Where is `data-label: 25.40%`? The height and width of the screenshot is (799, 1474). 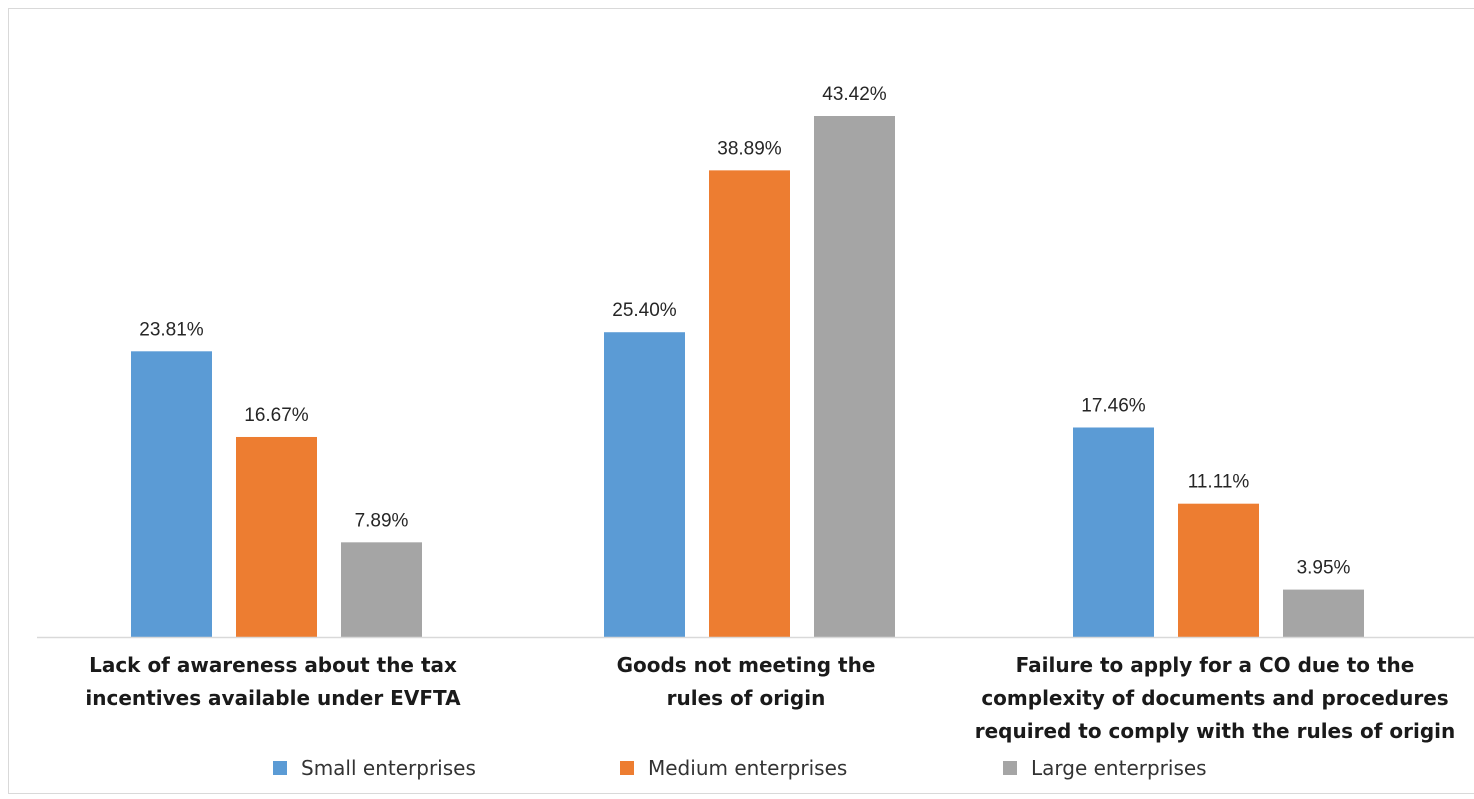
data-label: 25.40% is located at coordinates (644, 310).